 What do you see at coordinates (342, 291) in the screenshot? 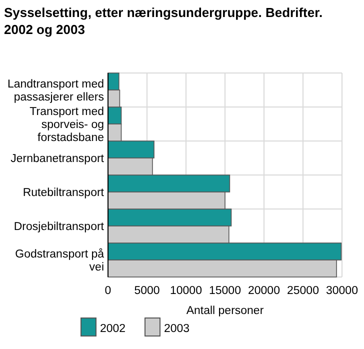
I see `x-tick-label: 30000` at bounding box center [342, 291].